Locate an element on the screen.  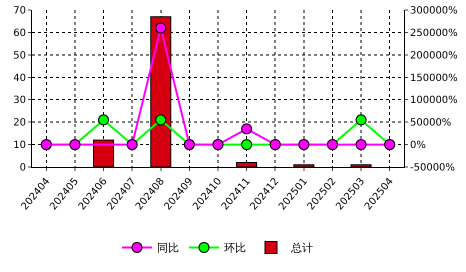
y-tick-label: 20 is located at coordinates (19, 123).